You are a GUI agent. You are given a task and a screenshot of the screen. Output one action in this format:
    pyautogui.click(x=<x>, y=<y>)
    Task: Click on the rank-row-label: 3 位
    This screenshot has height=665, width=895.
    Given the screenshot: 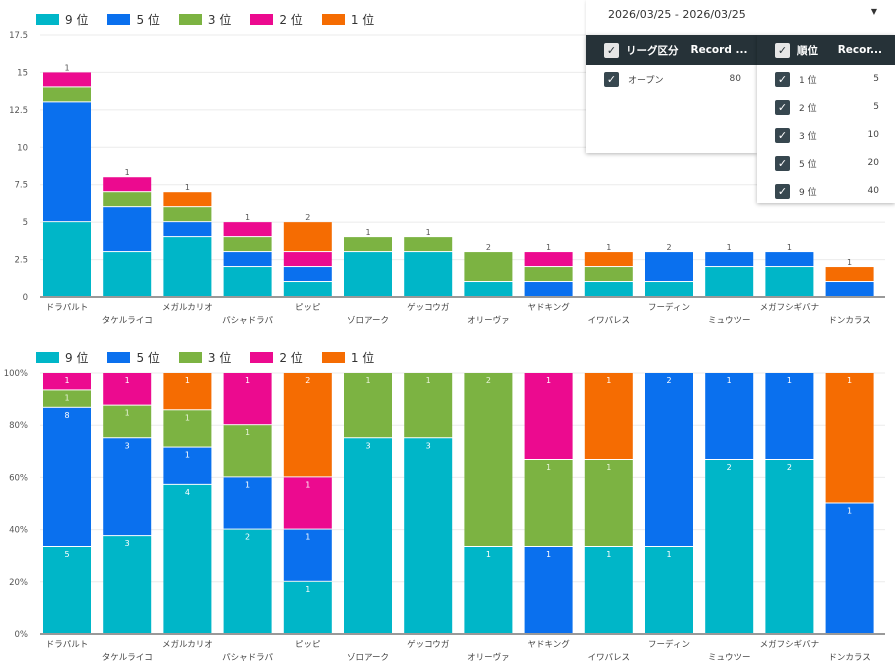 What is the action you would take?
    pyautogui.click(x=808, y=136)
    